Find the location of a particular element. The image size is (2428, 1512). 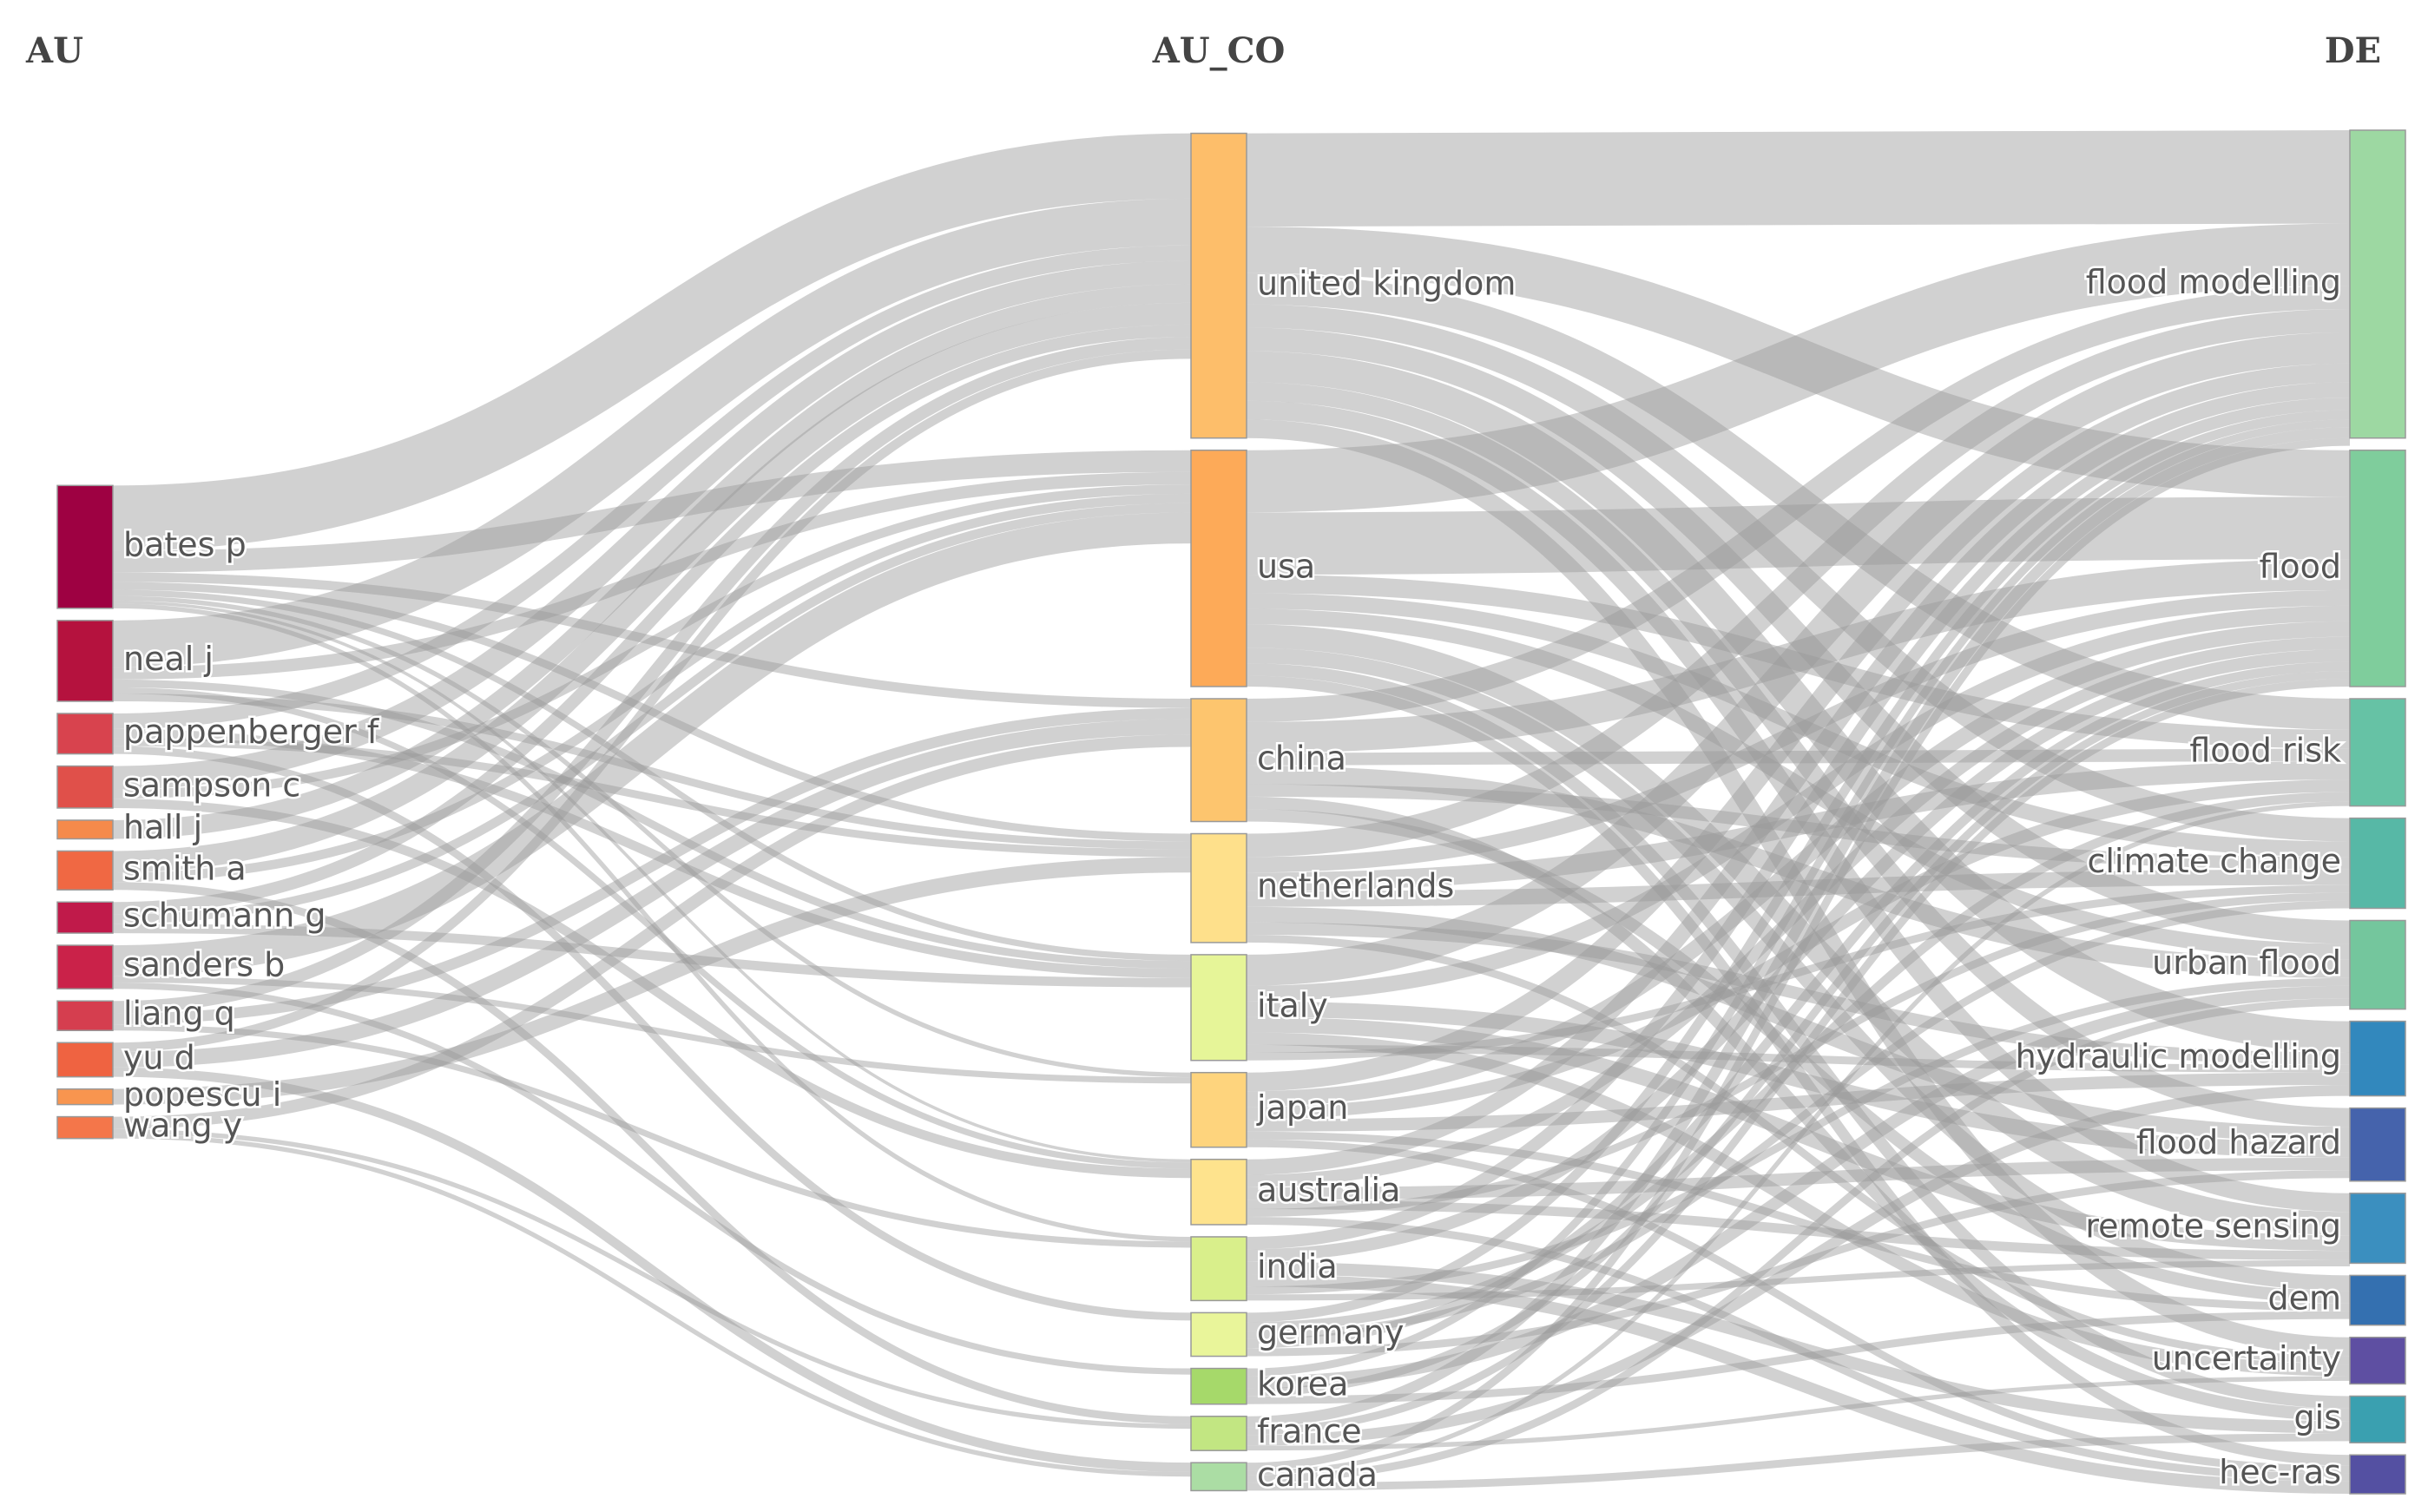

node-label: neal j is located at coordinates (168, 659).